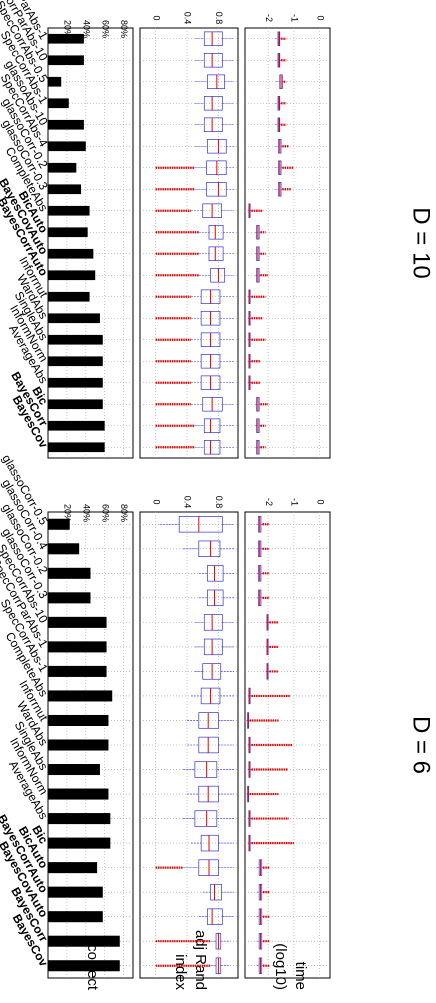 This screenshot has height=1003, width=436. I want to click on chart-title: D = 6, so click(421, 745).